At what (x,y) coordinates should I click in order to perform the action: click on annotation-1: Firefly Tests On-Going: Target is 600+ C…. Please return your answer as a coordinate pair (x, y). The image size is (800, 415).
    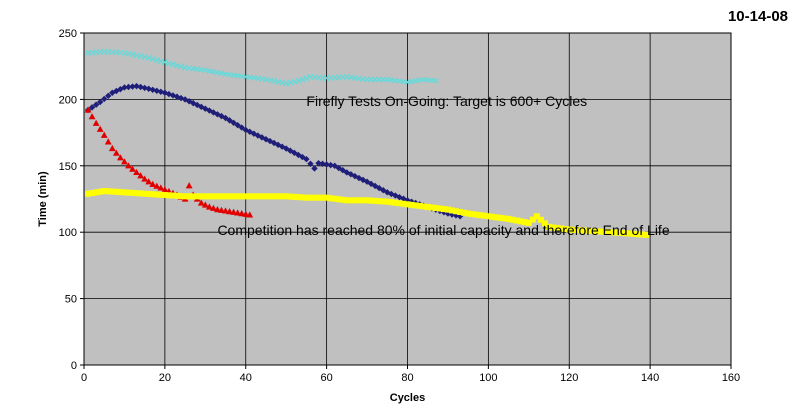
    Looking at the image, I should click on (446, 101).